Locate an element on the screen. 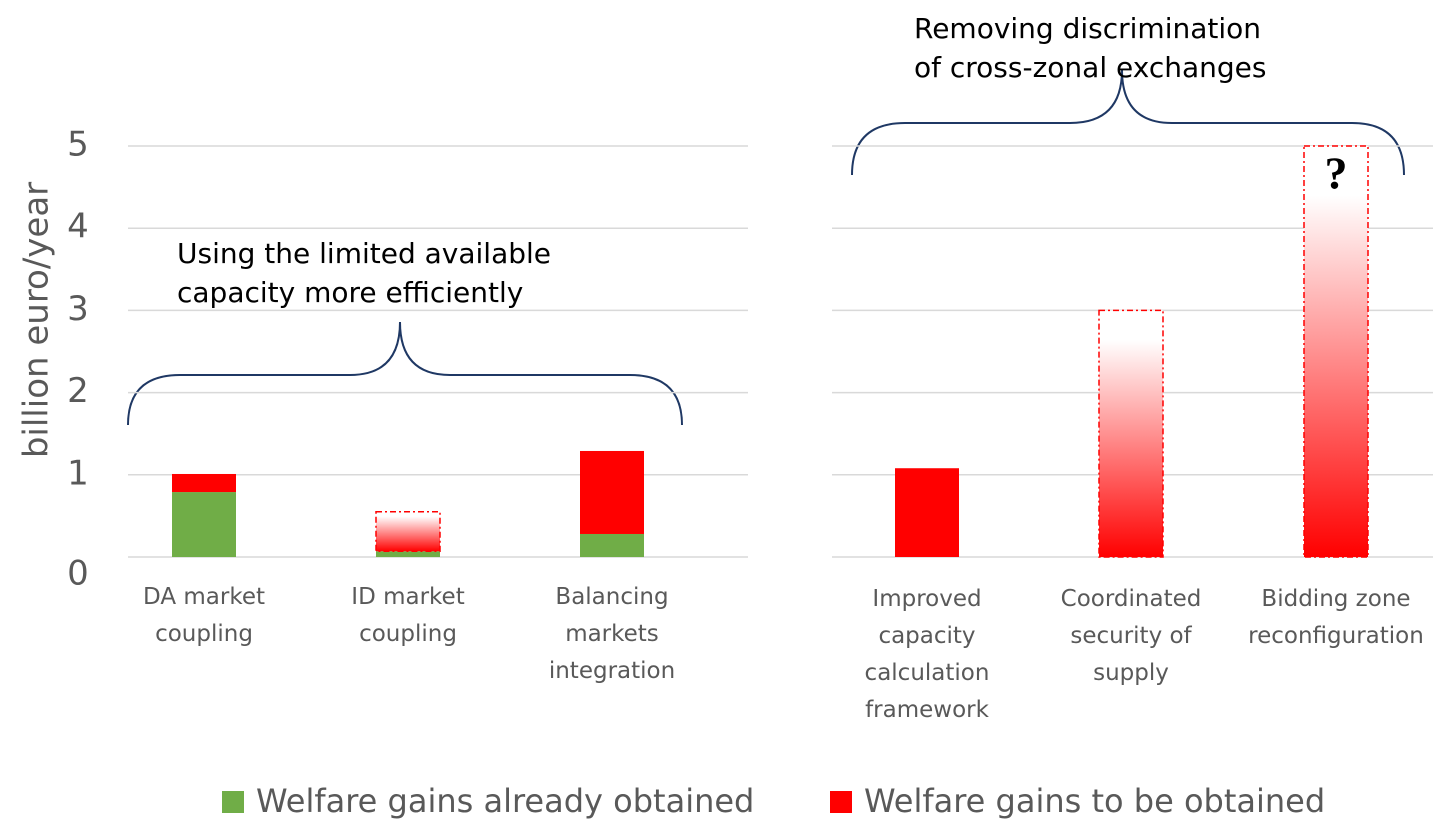 This screenshot has width=1433, height=819. y-tick-label: 0 is located at coordinates (78, 574).